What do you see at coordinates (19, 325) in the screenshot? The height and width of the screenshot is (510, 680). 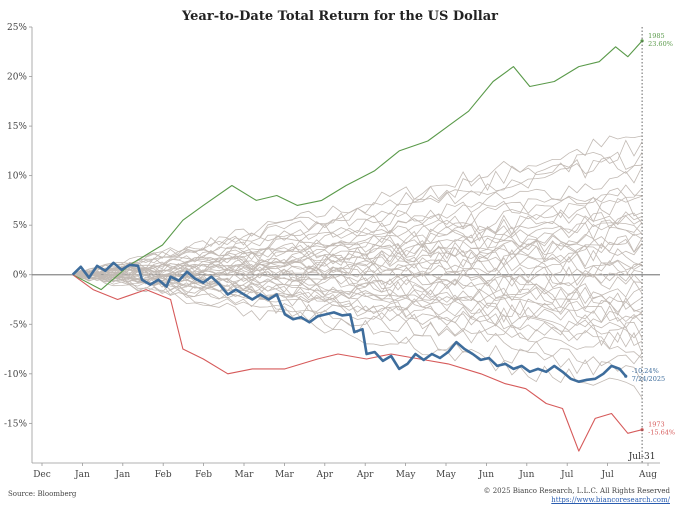 I see `y-tick-label: -5%` at bounding box center [19, 325].